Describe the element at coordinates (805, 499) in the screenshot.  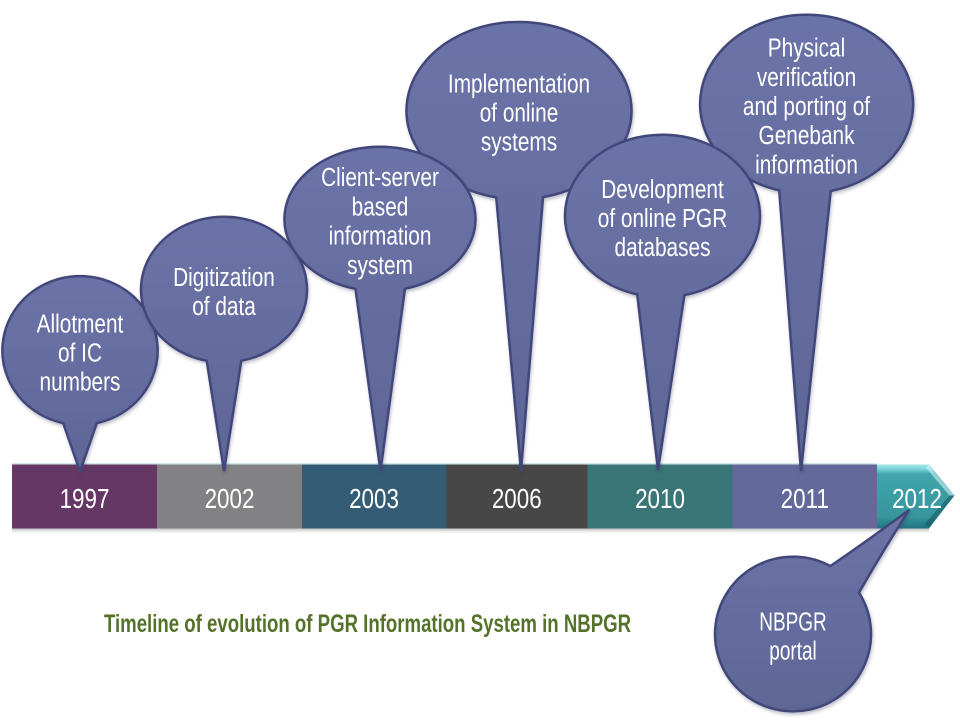
I see `svg-text: 2011` at that location.